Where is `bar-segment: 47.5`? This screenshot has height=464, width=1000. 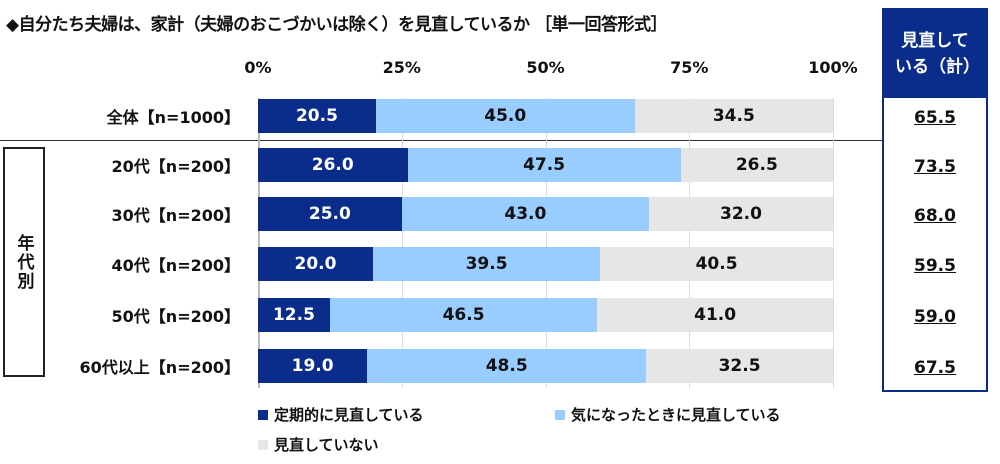 bar-segment: 47.5 is located at coordinates (544, 165).